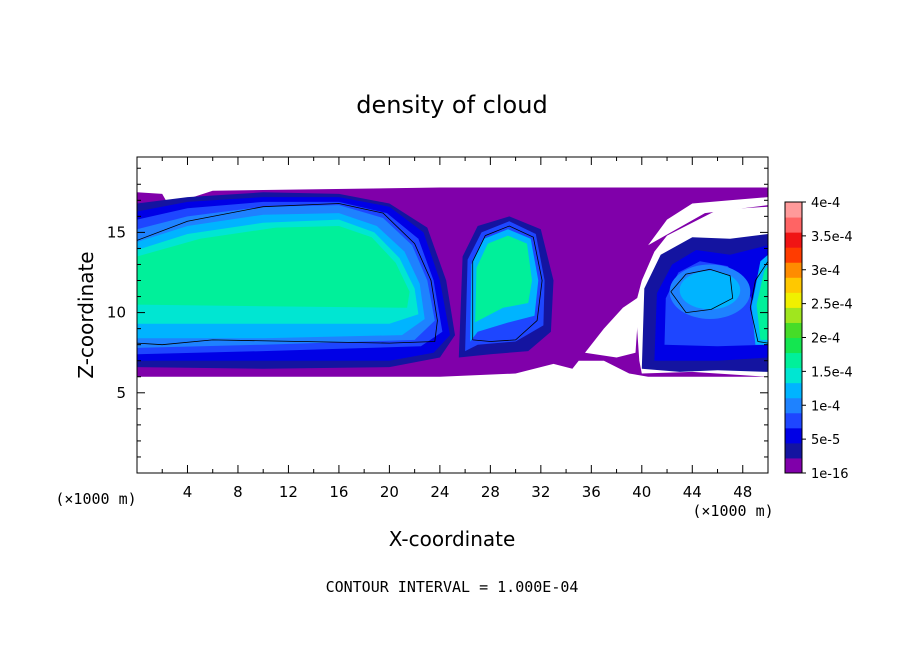  I want to click on chart-title: density of cloud, so click(451, 105).